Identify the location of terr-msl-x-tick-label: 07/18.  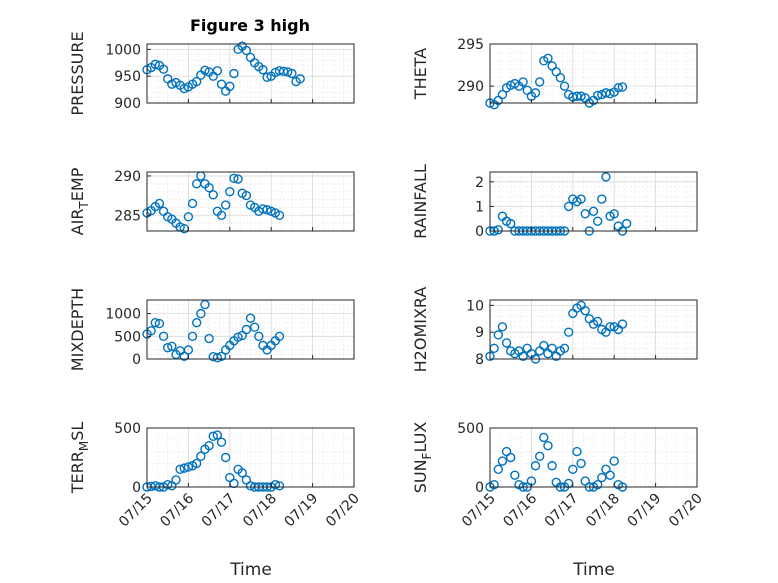
(260, 511).